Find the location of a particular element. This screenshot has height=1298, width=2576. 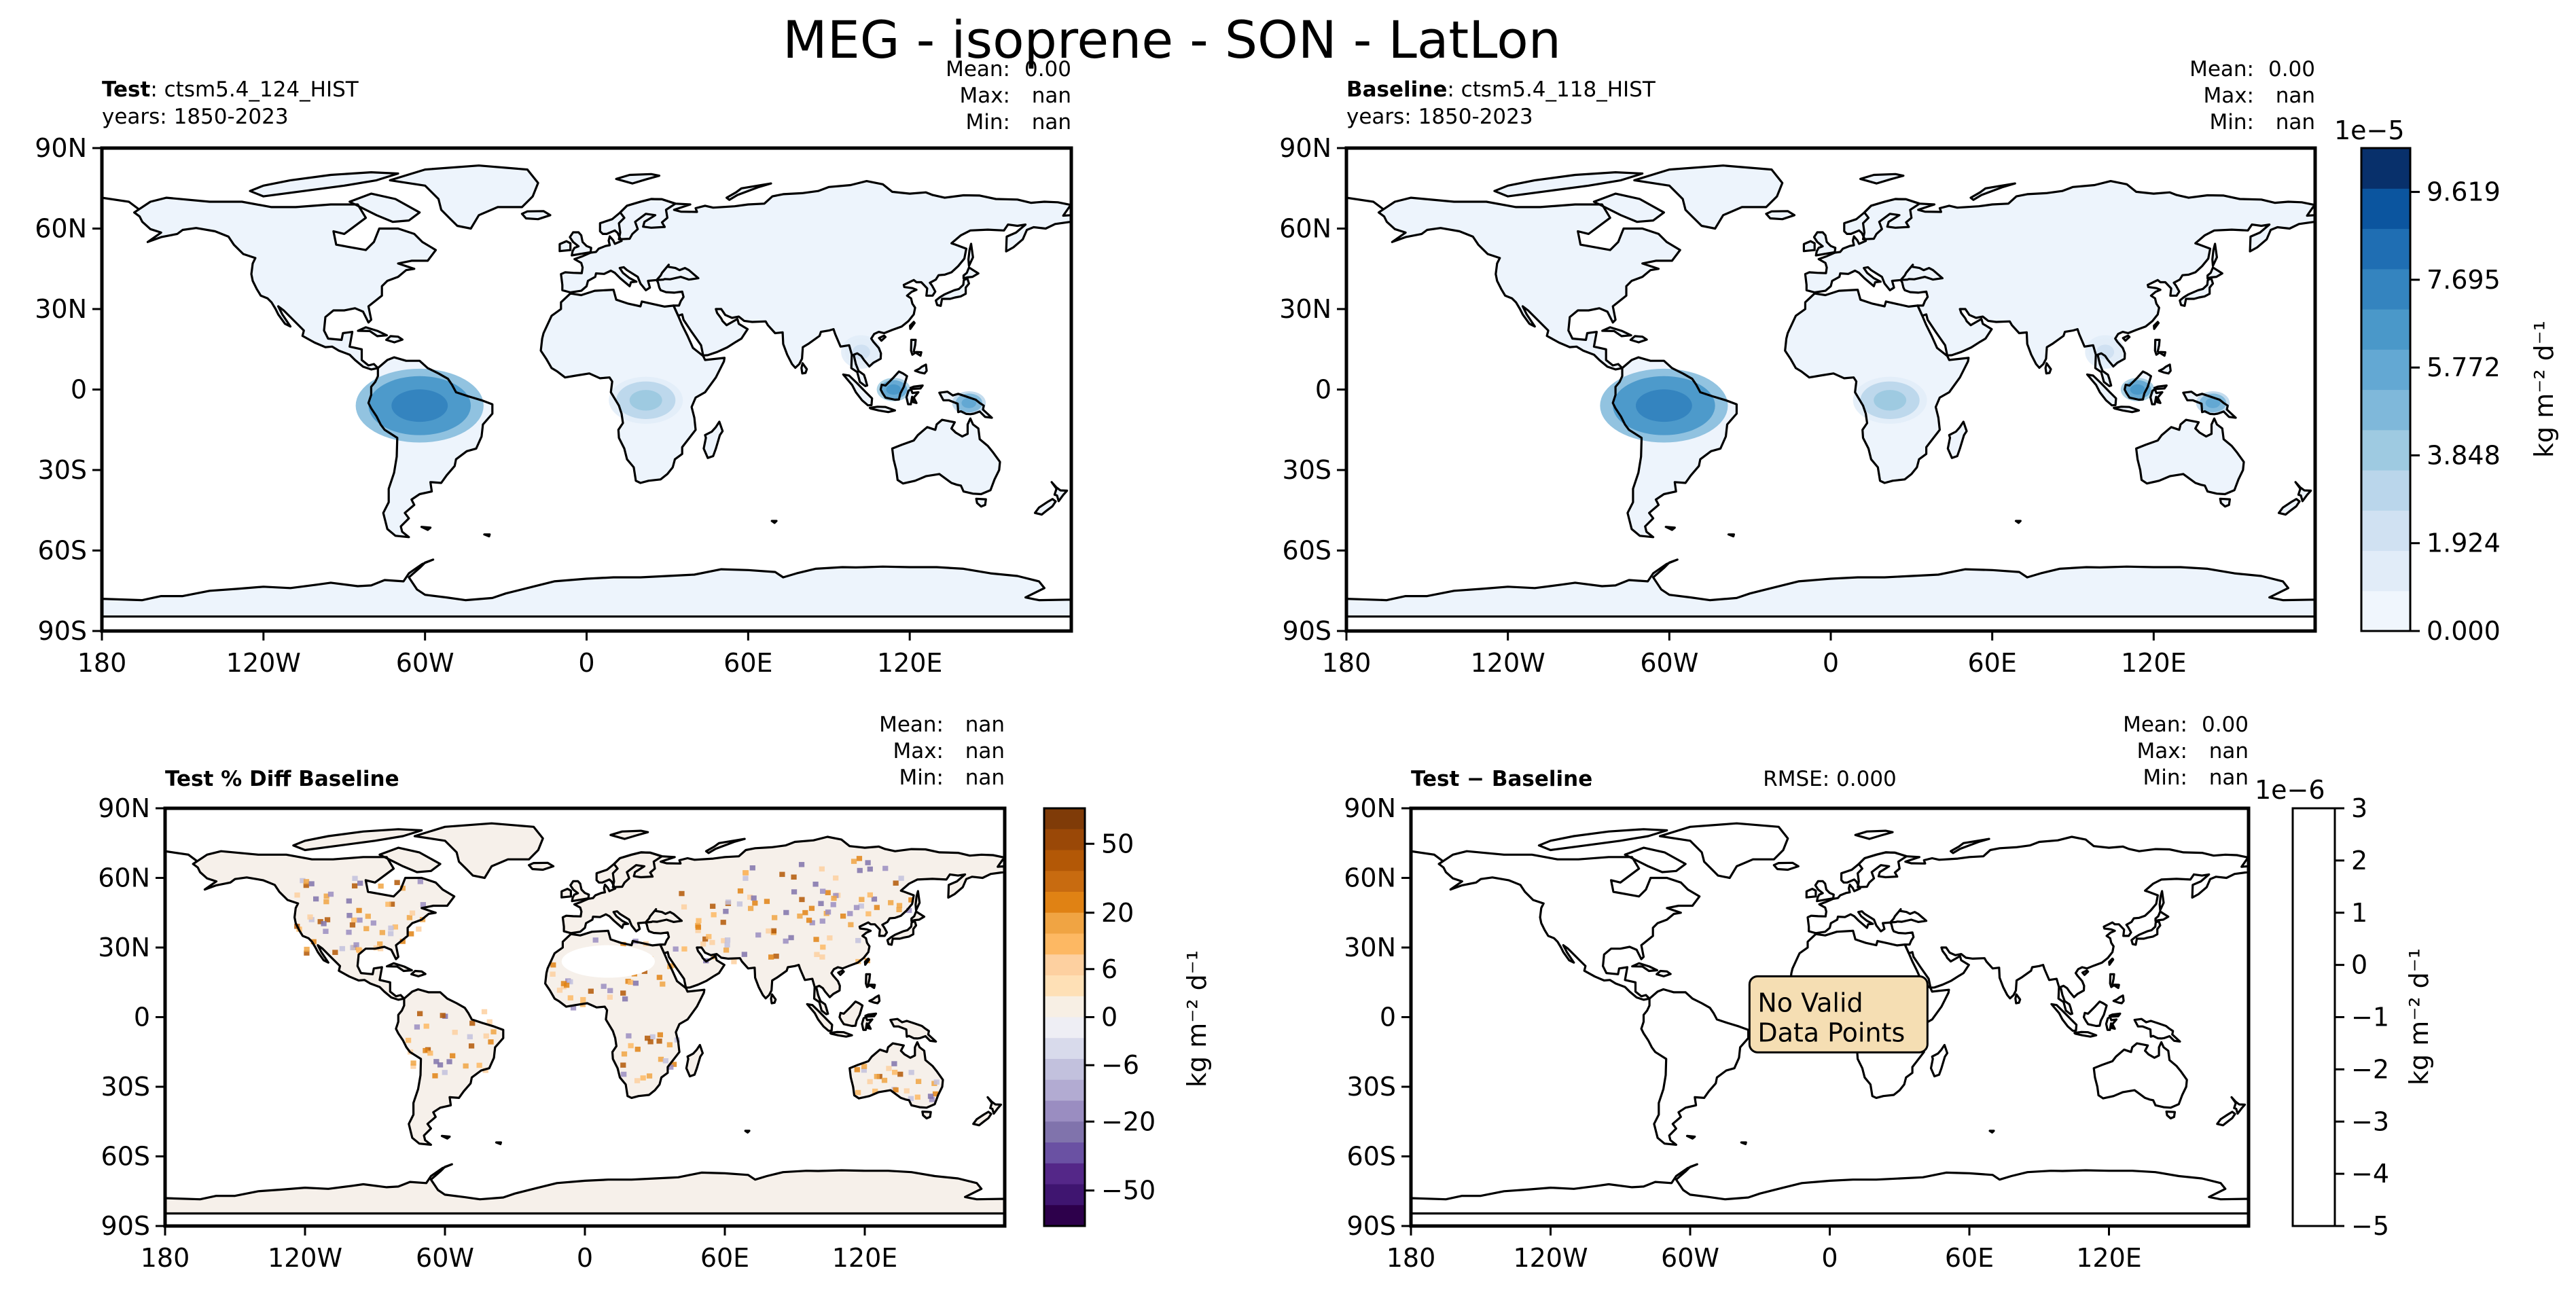

colorbar-tick-label: −20 is located at coordinates (1129, 1121).